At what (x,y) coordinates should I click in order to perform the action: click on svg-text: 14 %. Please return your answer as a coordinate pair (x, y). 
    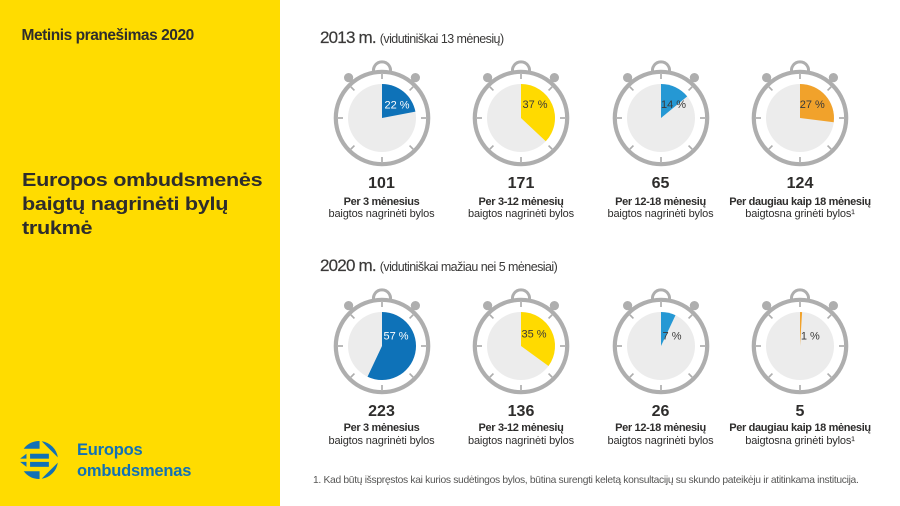
    Looking at the image, I should click on (672, 105).